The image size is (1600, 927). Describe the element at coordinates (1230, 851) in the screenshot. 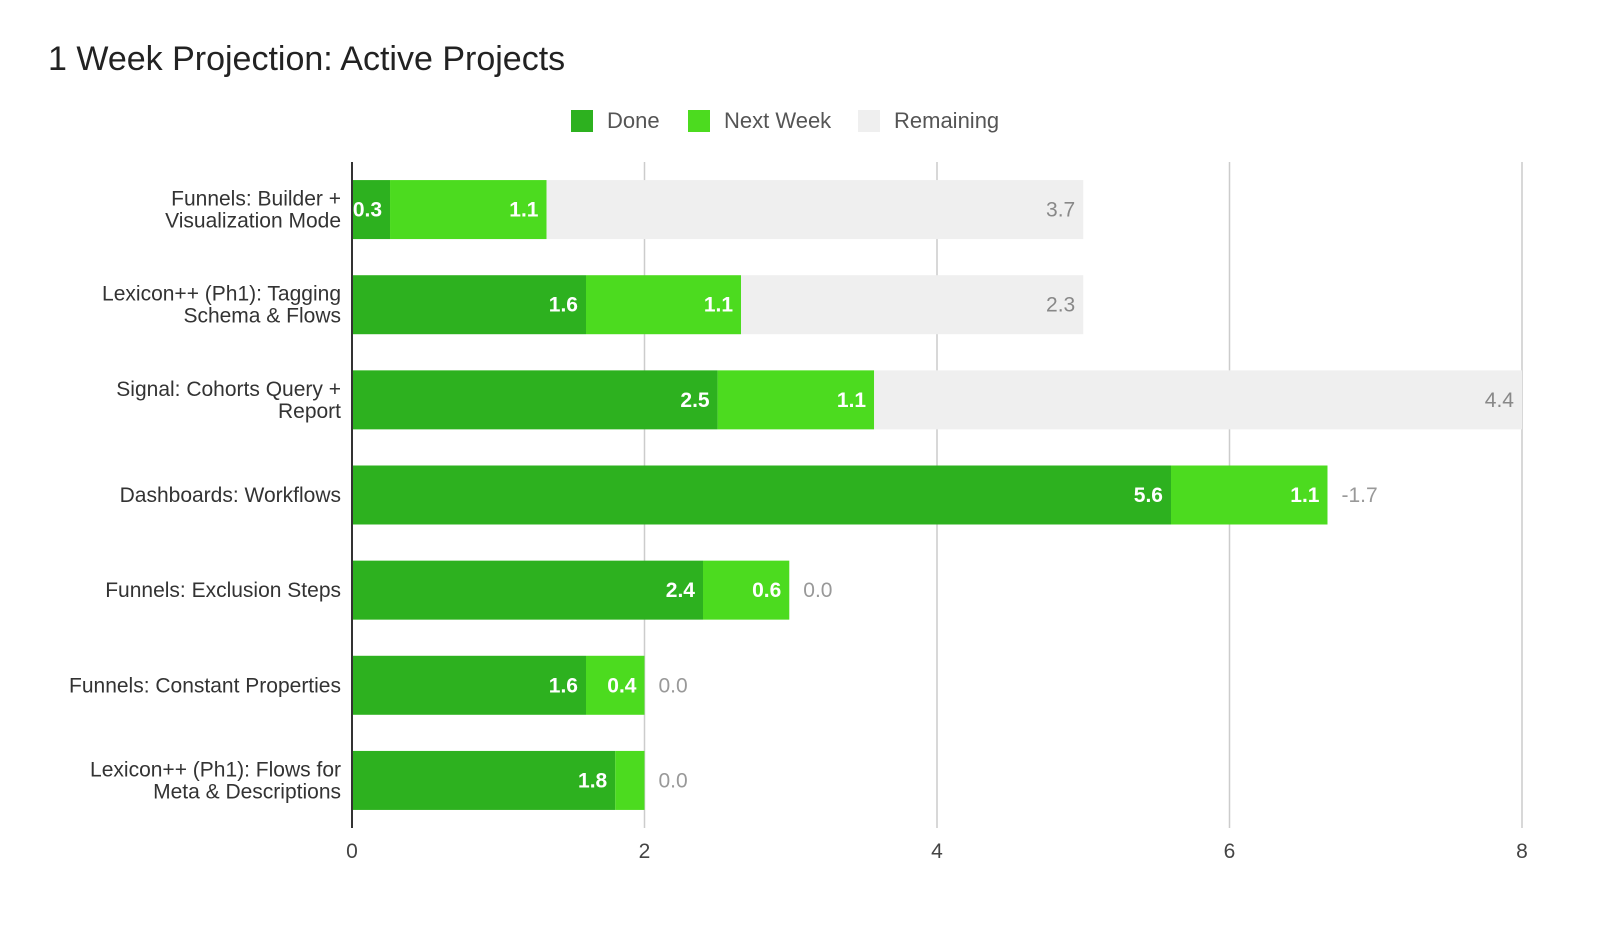

I see `x-tick-label: 6` at that location.